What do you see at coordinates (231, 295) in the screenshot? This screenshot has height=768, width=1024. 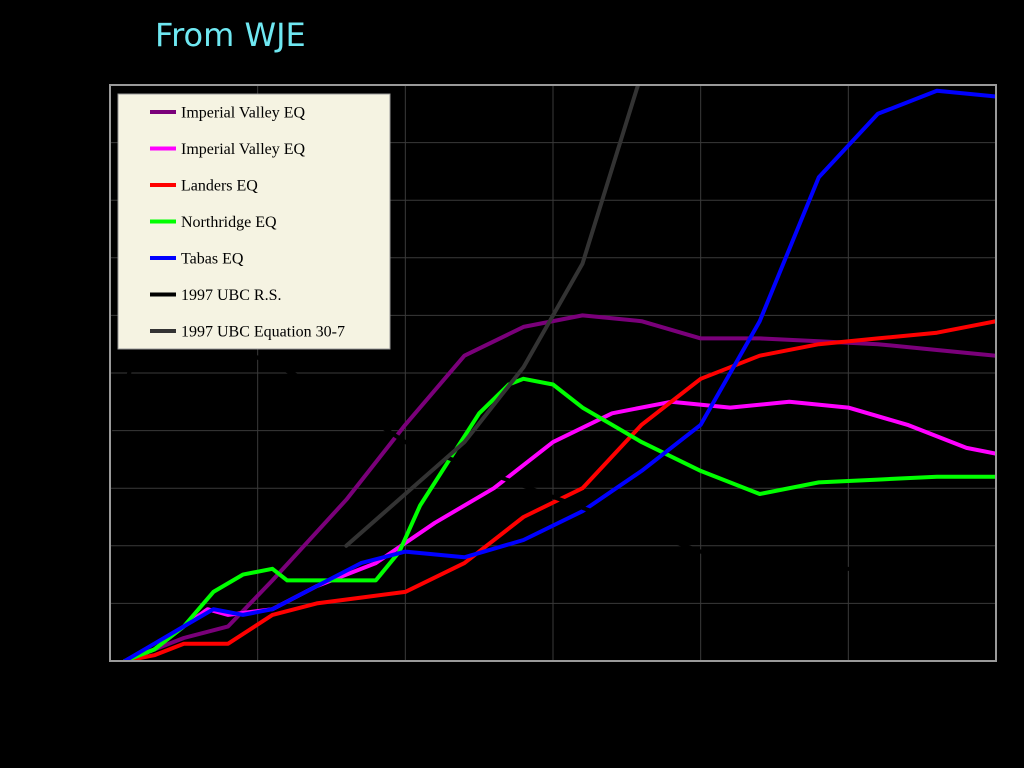 I see `legend-label-6: 1997 UBC R.S.` at bounding box center [231, 295].